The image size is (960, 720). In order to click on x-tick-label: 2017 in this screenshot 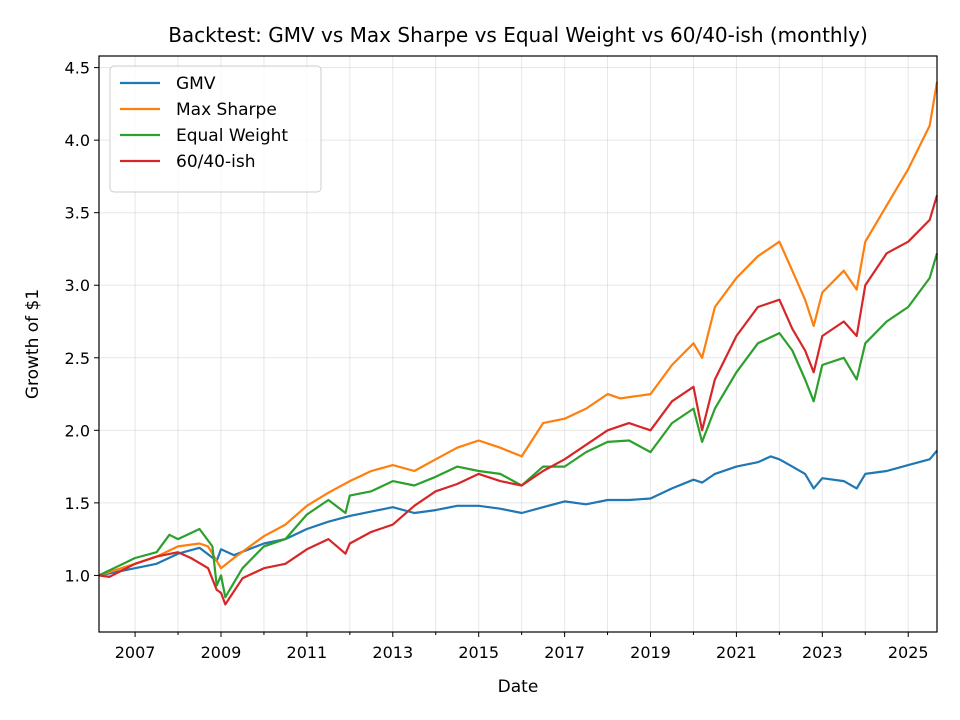, I will do `click(564, 652)`.